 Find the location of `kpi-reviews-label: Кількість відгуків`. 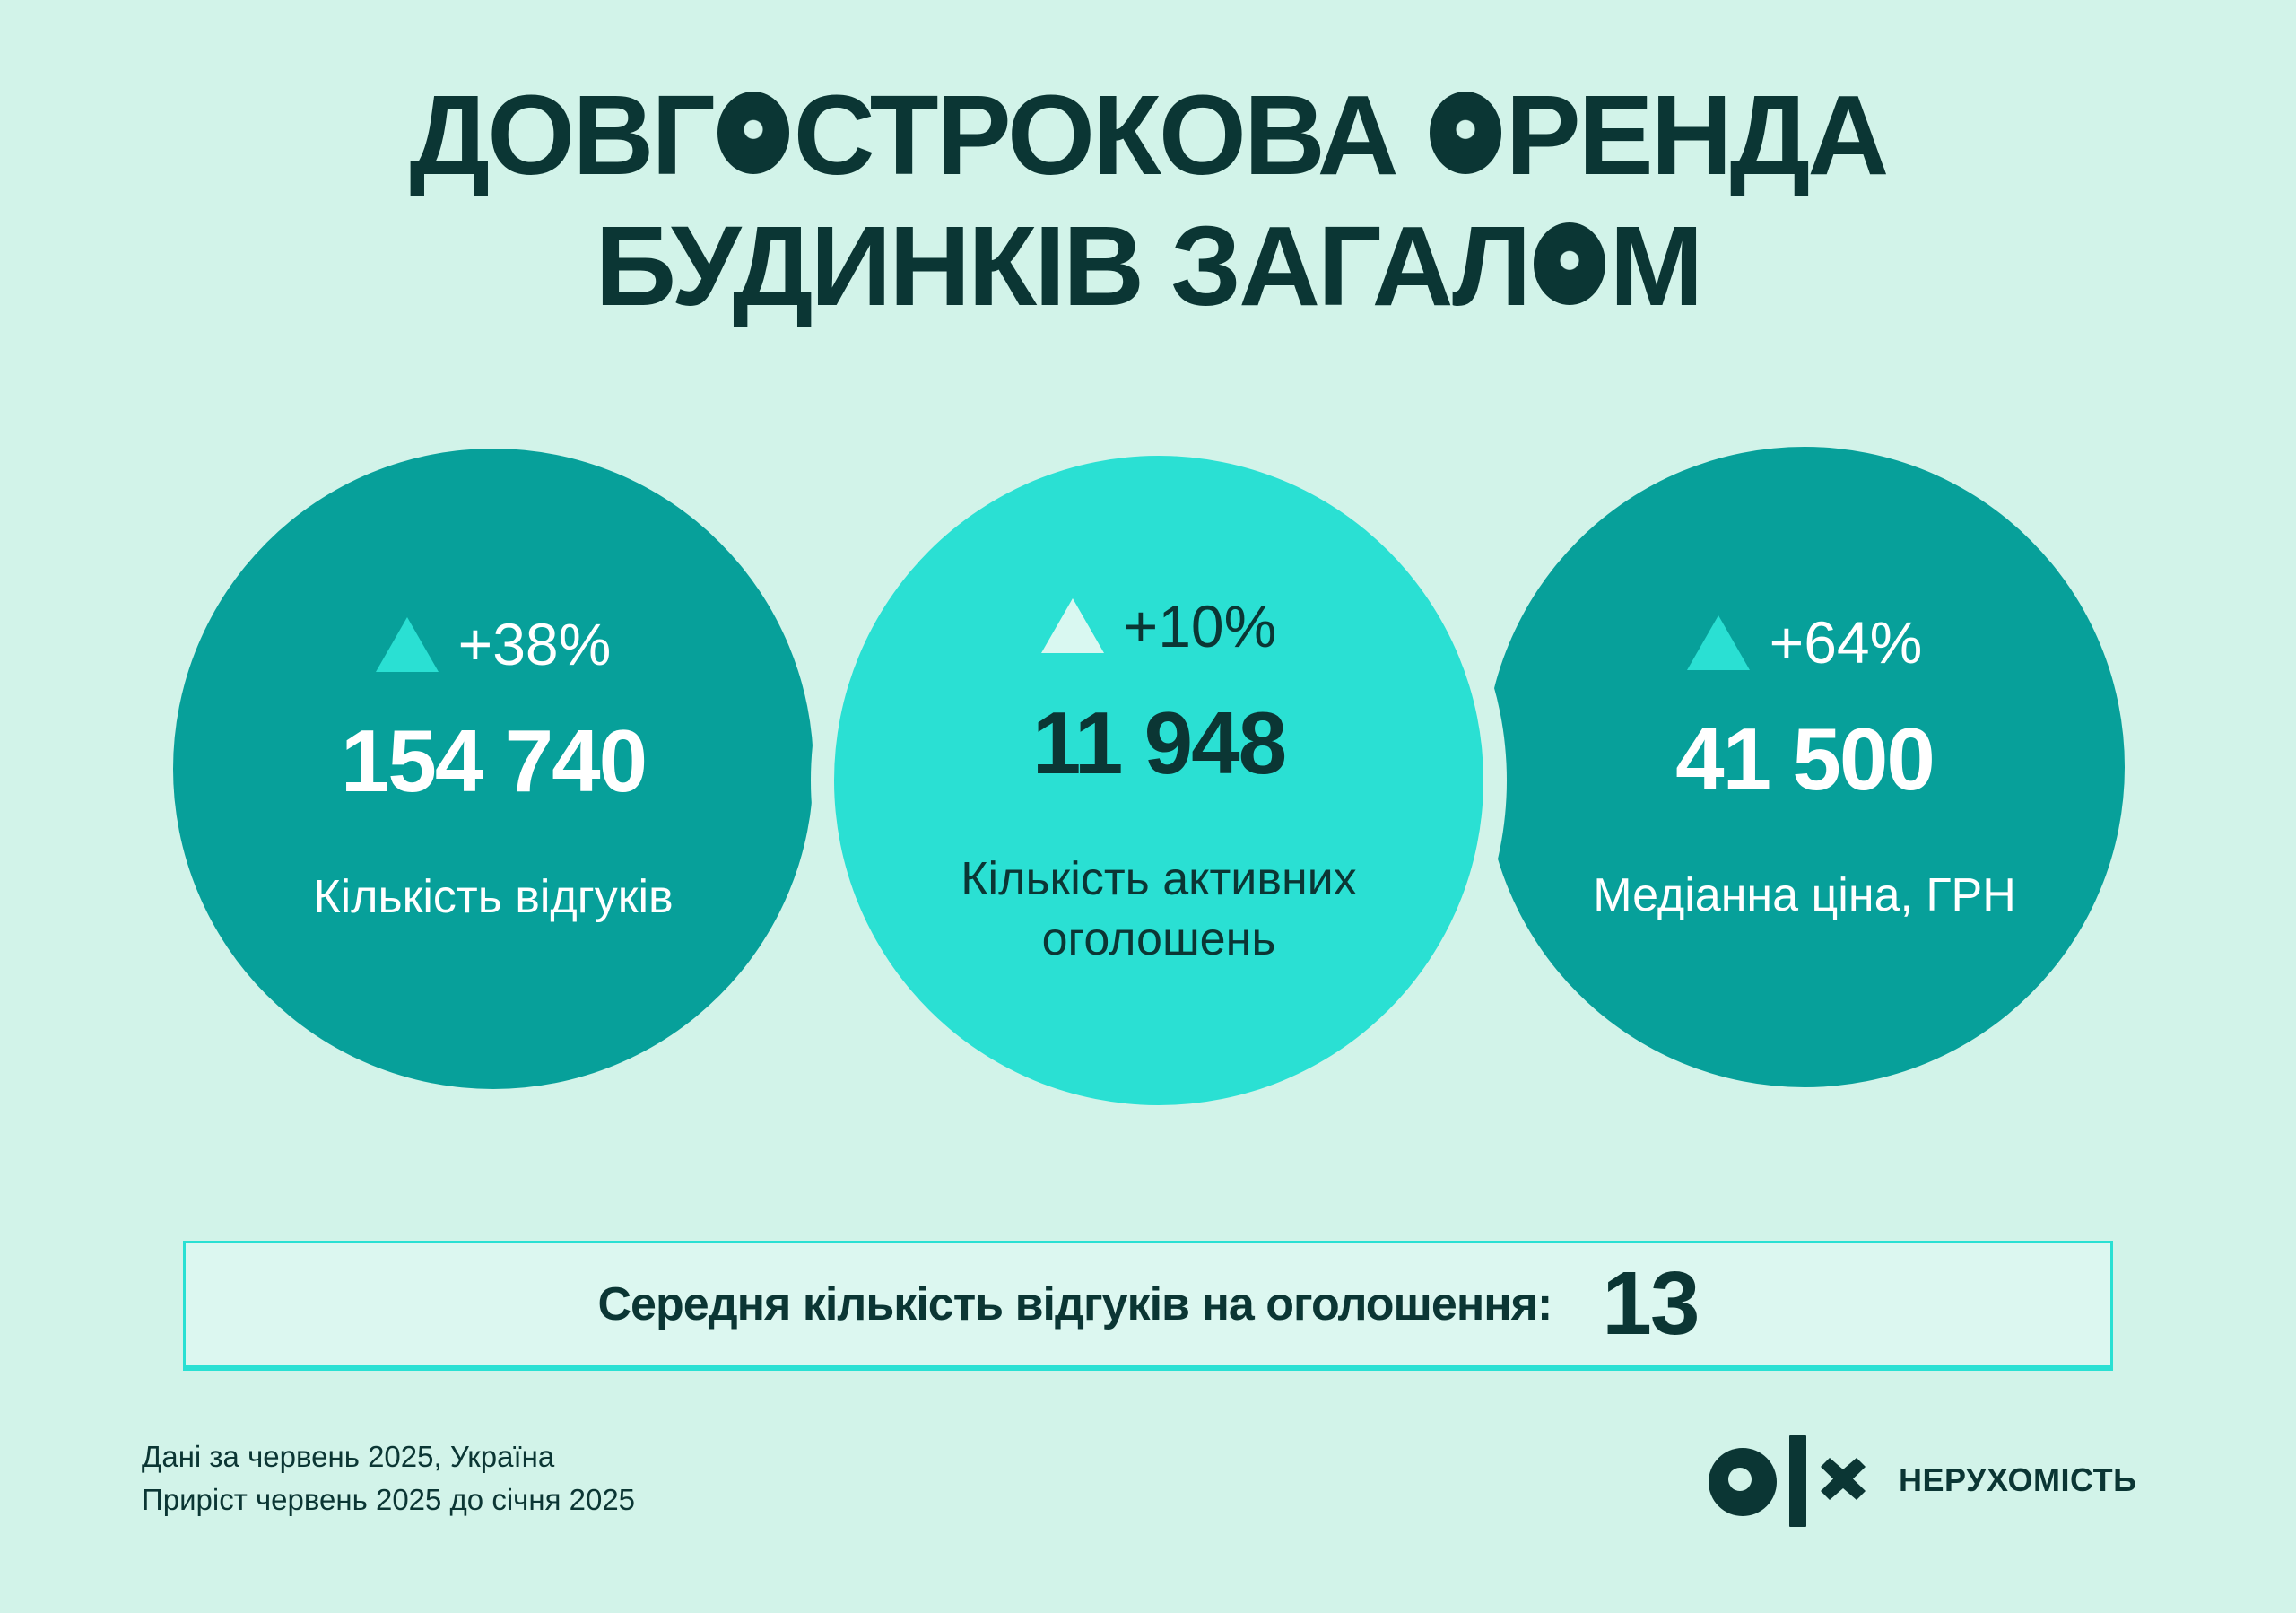

kpi-reviews-label: Кількість відгуків is located at coordinates (493, 897).